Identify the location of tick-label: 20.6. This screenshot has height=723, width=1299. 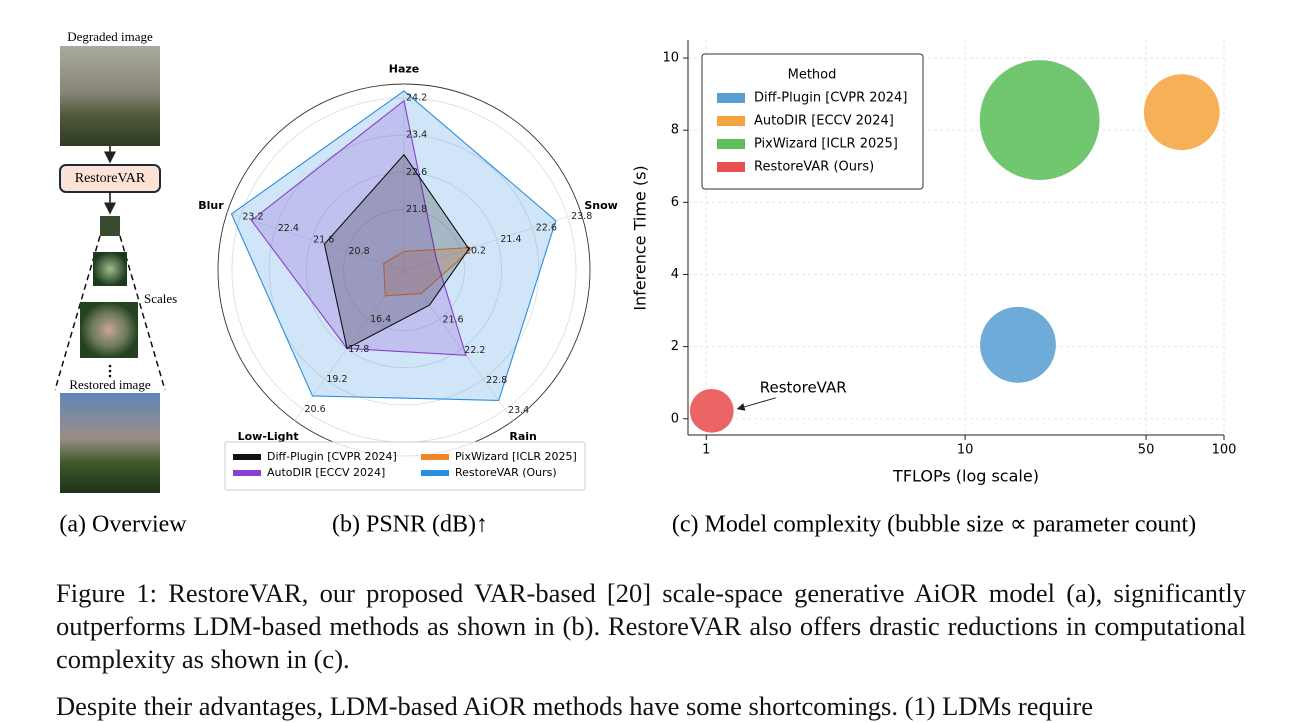
(314, 409).